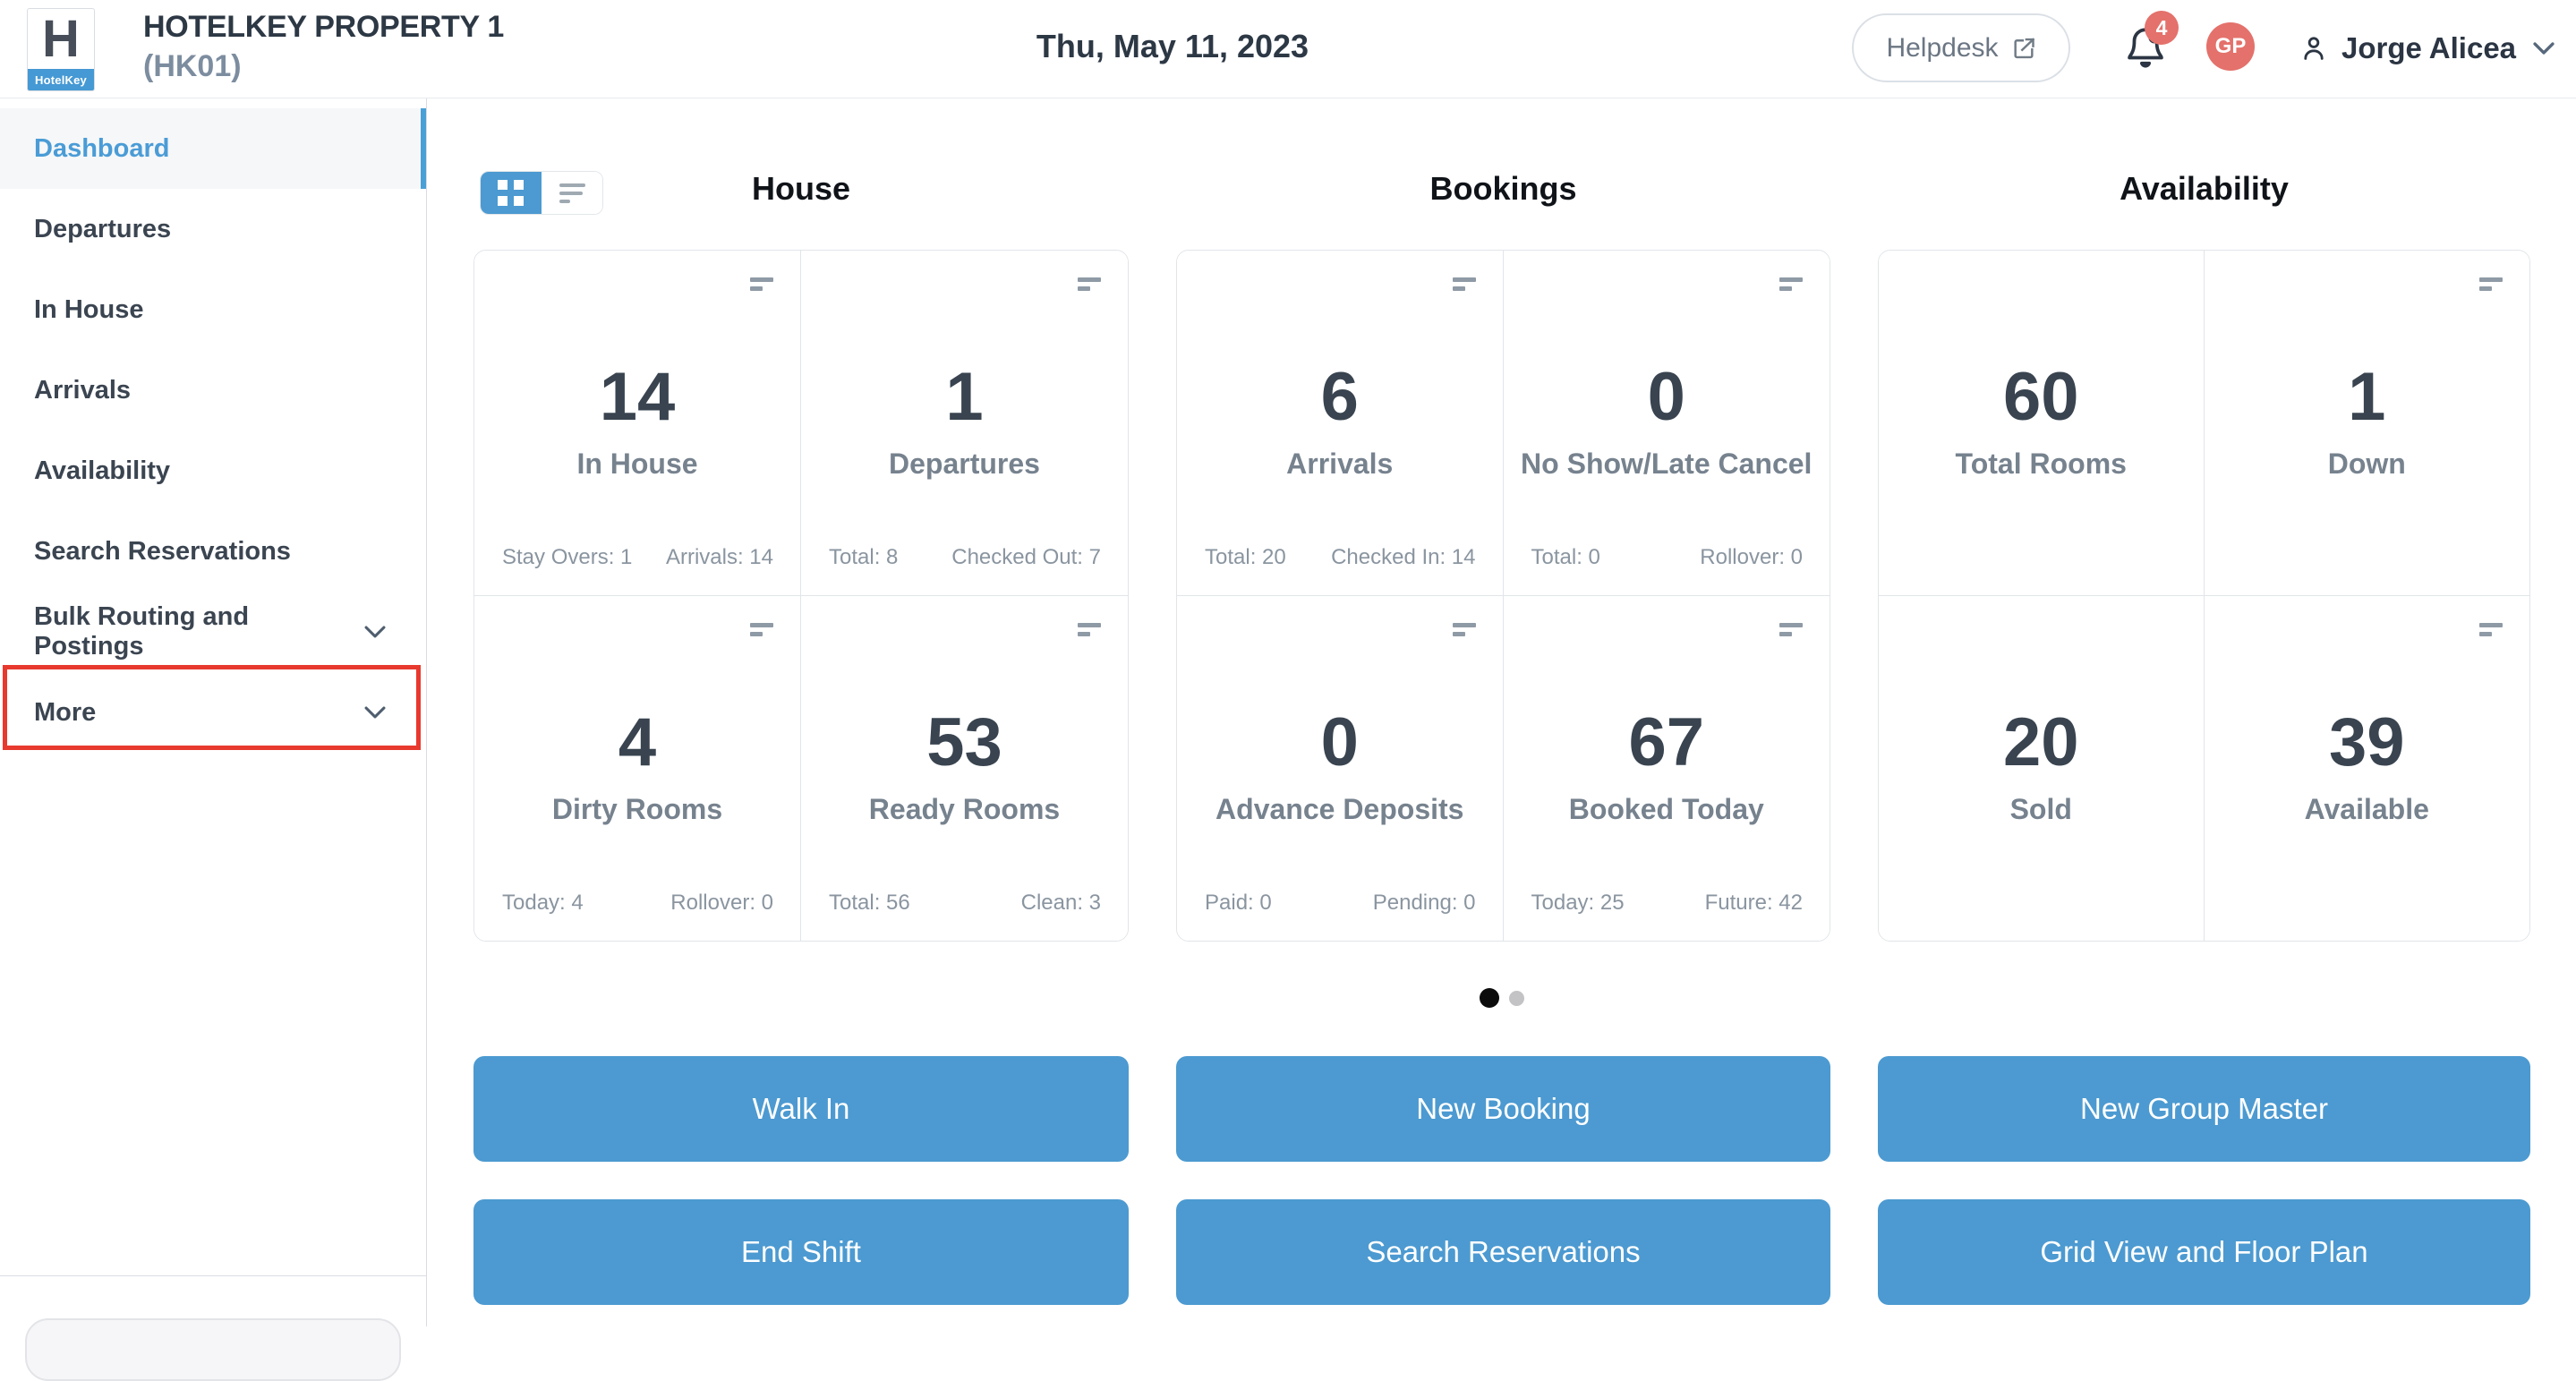  What do you see at coordinates (1503, 1252) in the screenshot?
I see `search-reservations-button: Search Reservations` at bounding box center [1503, 1252].